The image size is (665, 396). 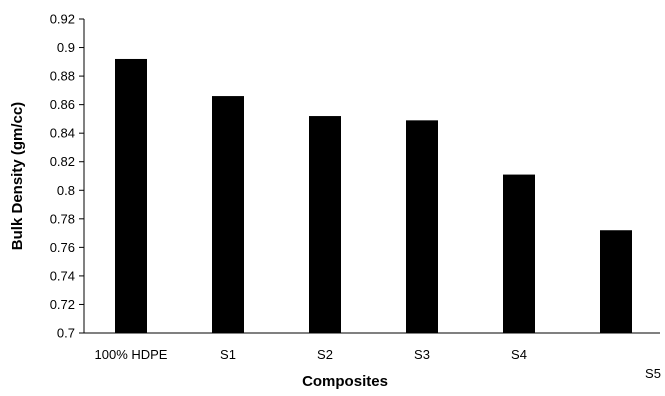 I want to click on x-category-label: 100% HDPE, so click(x=131, y=354).